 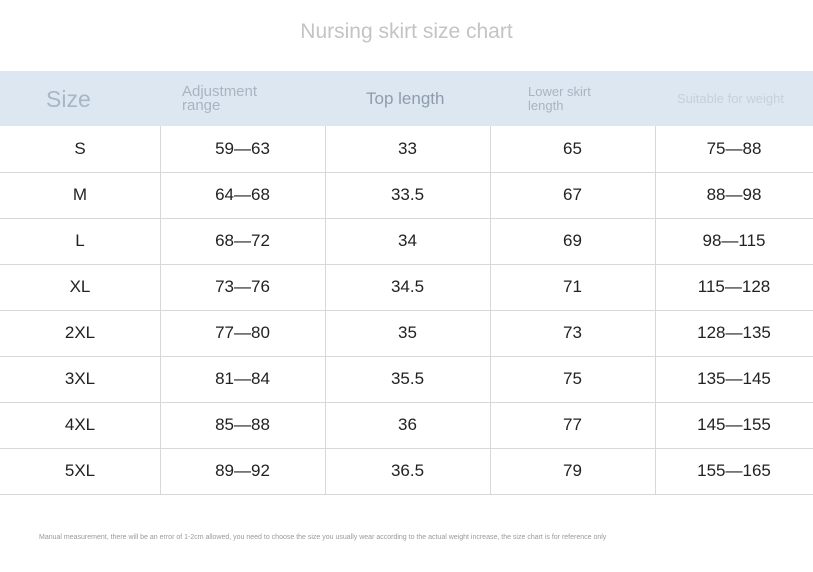 What do you see at coordinates (406, 31) in the screenshot?
I see `title: Nursing skirt size chart` at bounding box center [406, 31].